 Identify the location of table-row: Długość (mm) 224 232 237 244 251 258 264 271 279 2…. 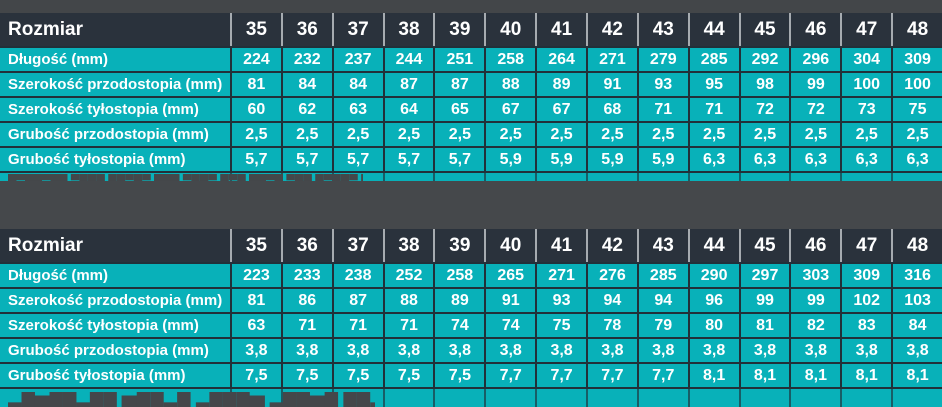
(471, 58).